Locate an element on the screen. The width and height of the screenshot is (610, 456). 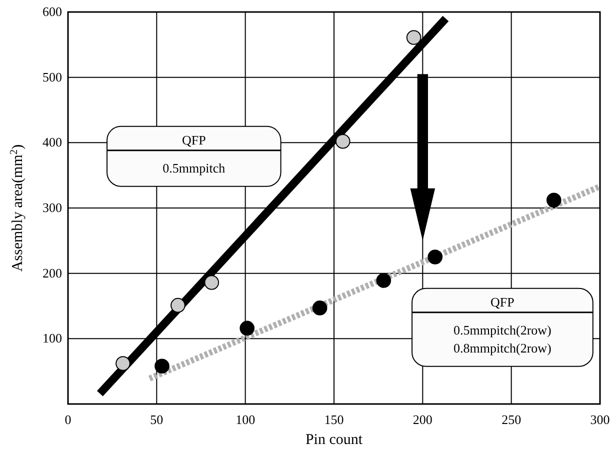
y-tick-label: 500 is located at coordinates (52, 76).